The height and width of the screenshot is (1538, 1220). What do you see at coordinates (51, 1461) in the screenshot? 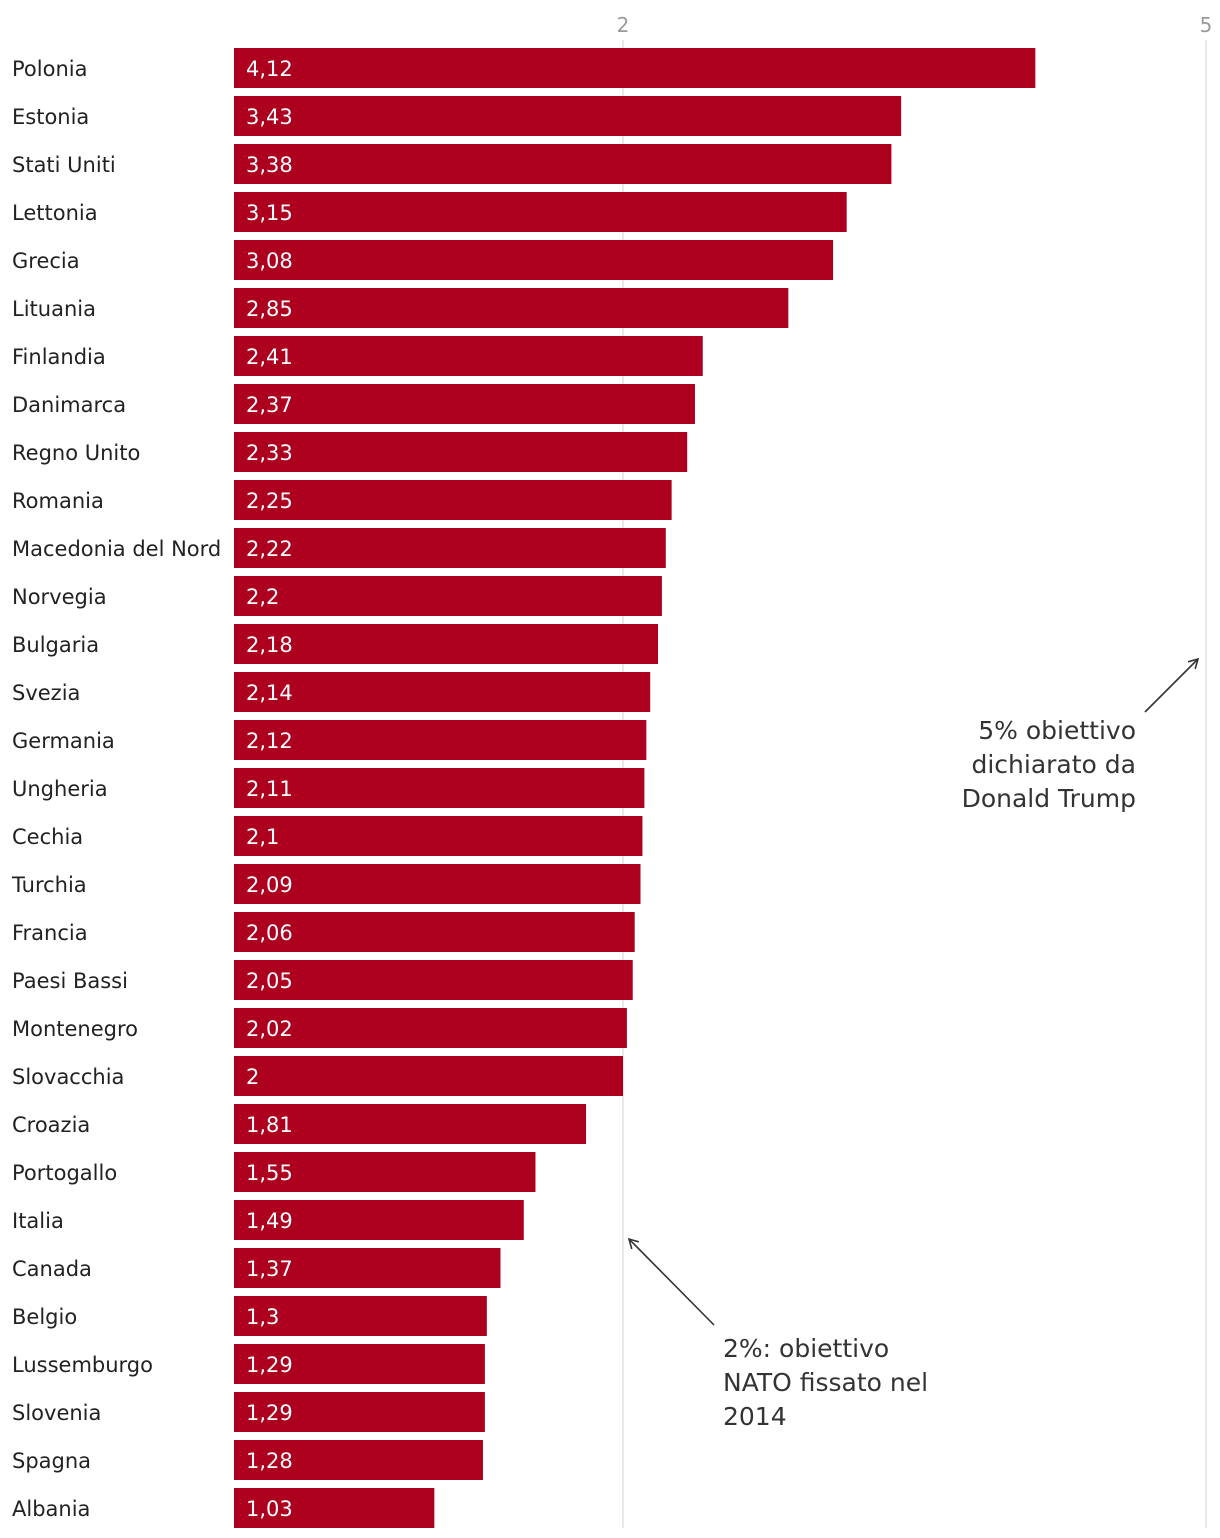
I see `category-label: Spagna` at bounding box center [51, 1461].